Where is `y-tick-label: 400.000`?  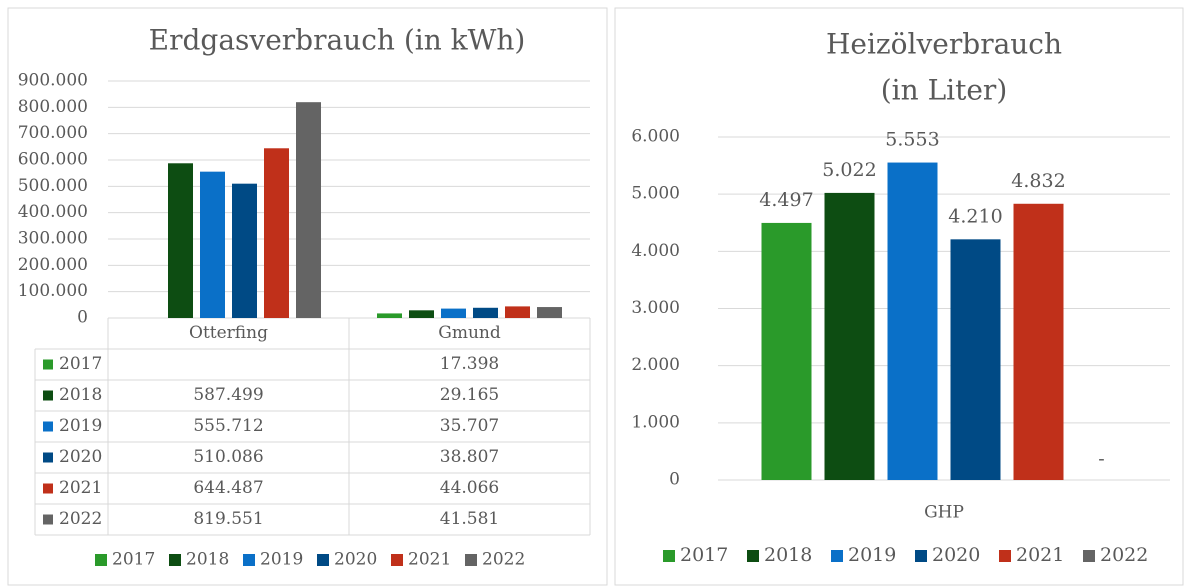 y-tick-label: 400.000 is located at coordinates (53, 212).